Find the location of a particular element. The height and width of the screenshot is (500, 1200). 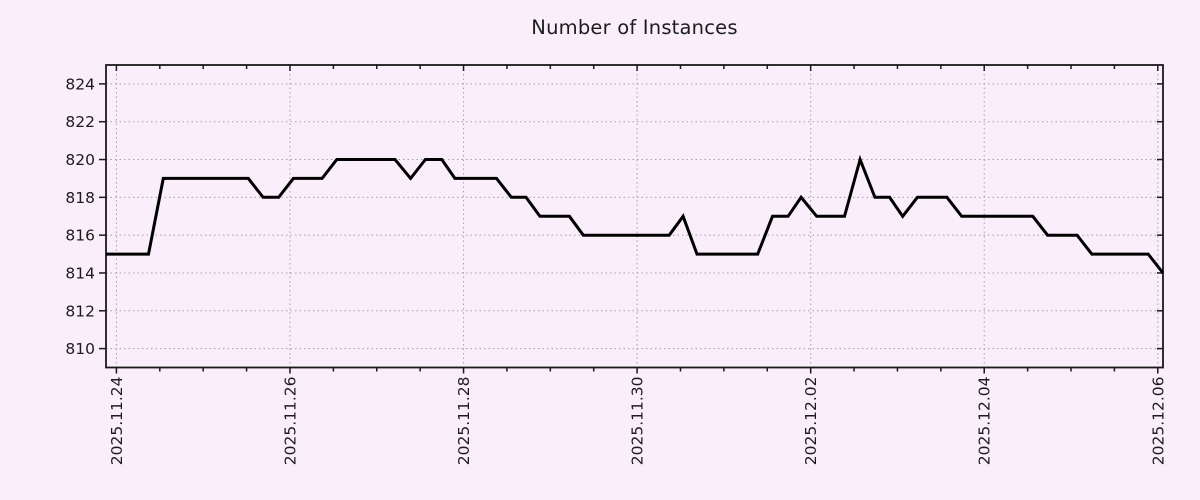

x-axis-tick-label: 2025.11.28 is located at coordinates (464, 421).